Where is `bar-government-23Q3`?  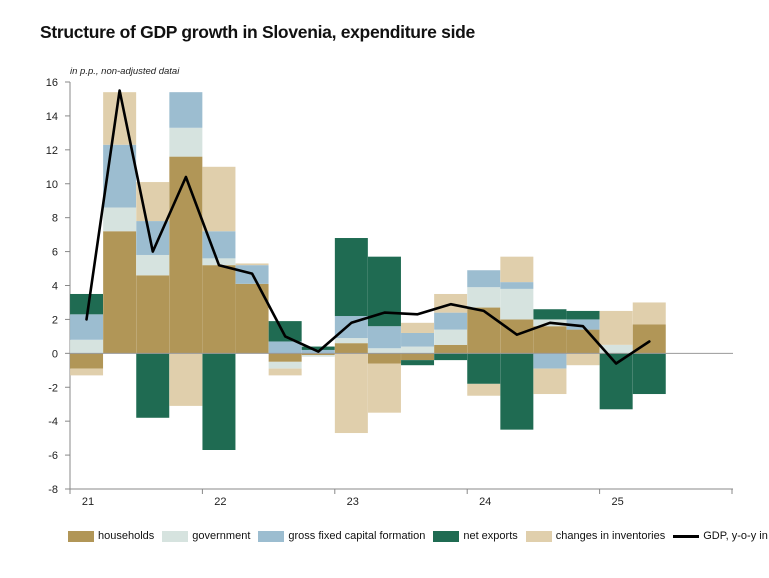 bar-government-23Q3 is located at coordinates (418, 350).